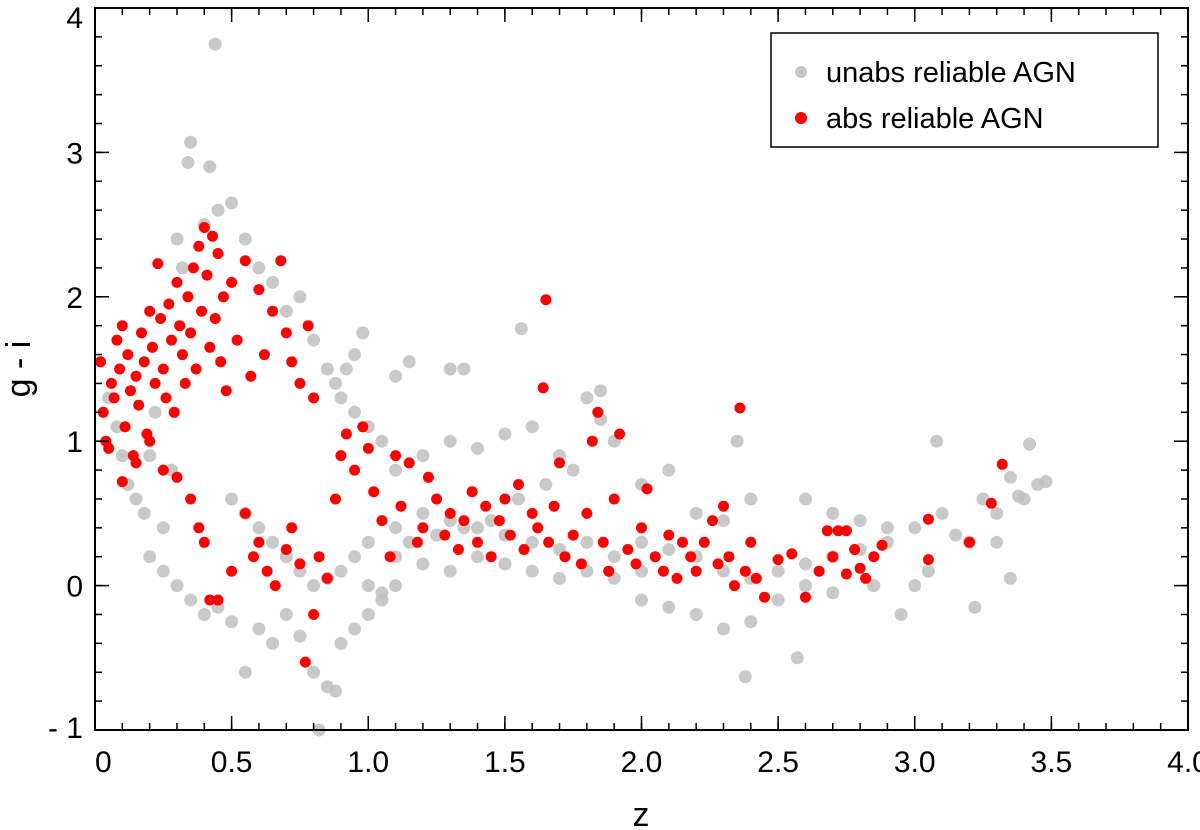 The height and width of the screenshot is (830, 1200). Describe the element at coordinates (74, 18) in the screenshot. I see `y-tick-label: 4` at that location.